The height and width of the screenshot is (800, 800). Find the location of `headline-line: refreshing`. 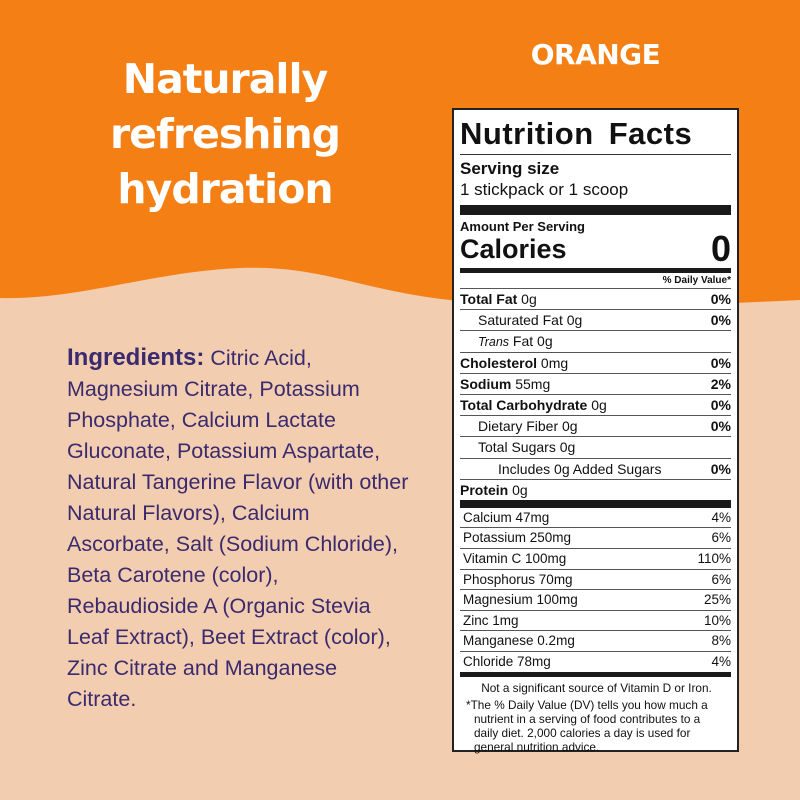

headline-line: refreshing is located at coordinates (225, 134).